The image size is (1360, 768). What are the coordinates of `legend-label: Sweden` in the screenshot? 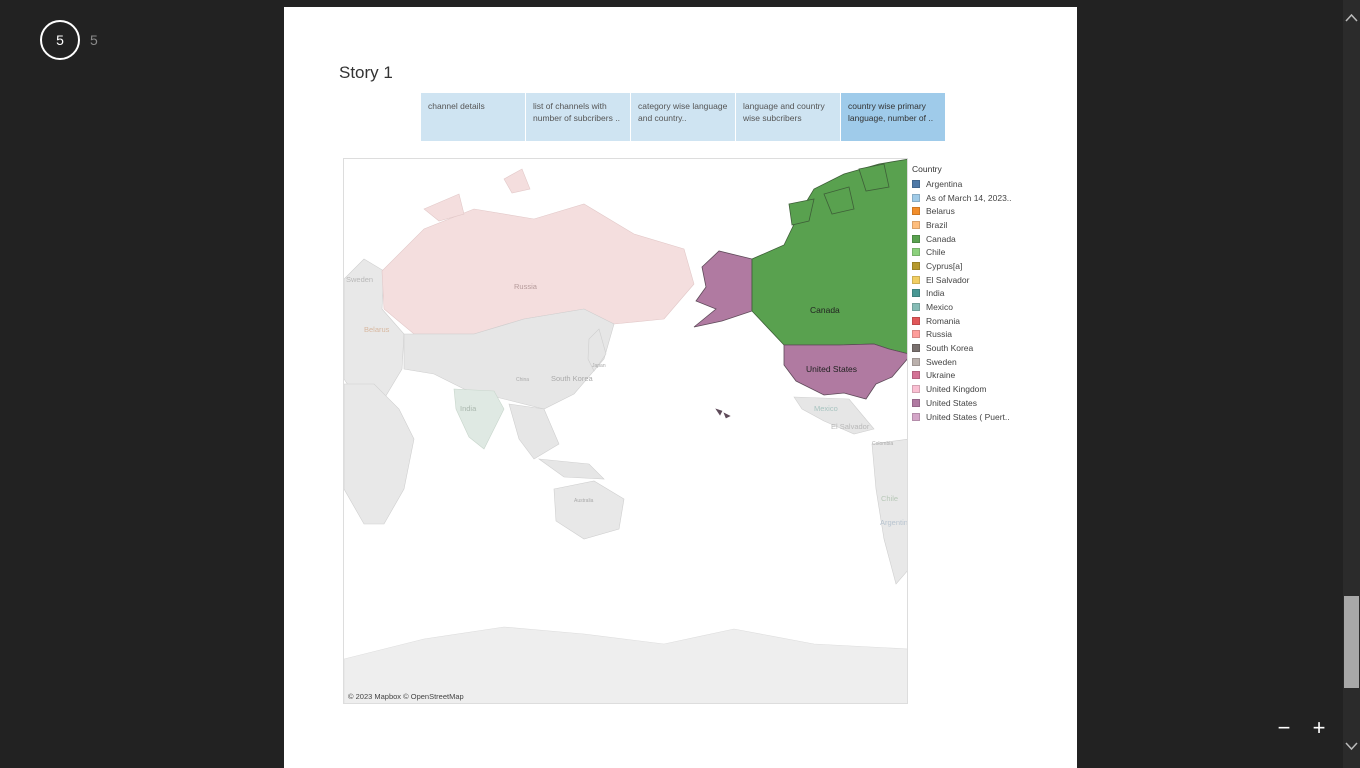 It's located at (941, 361).